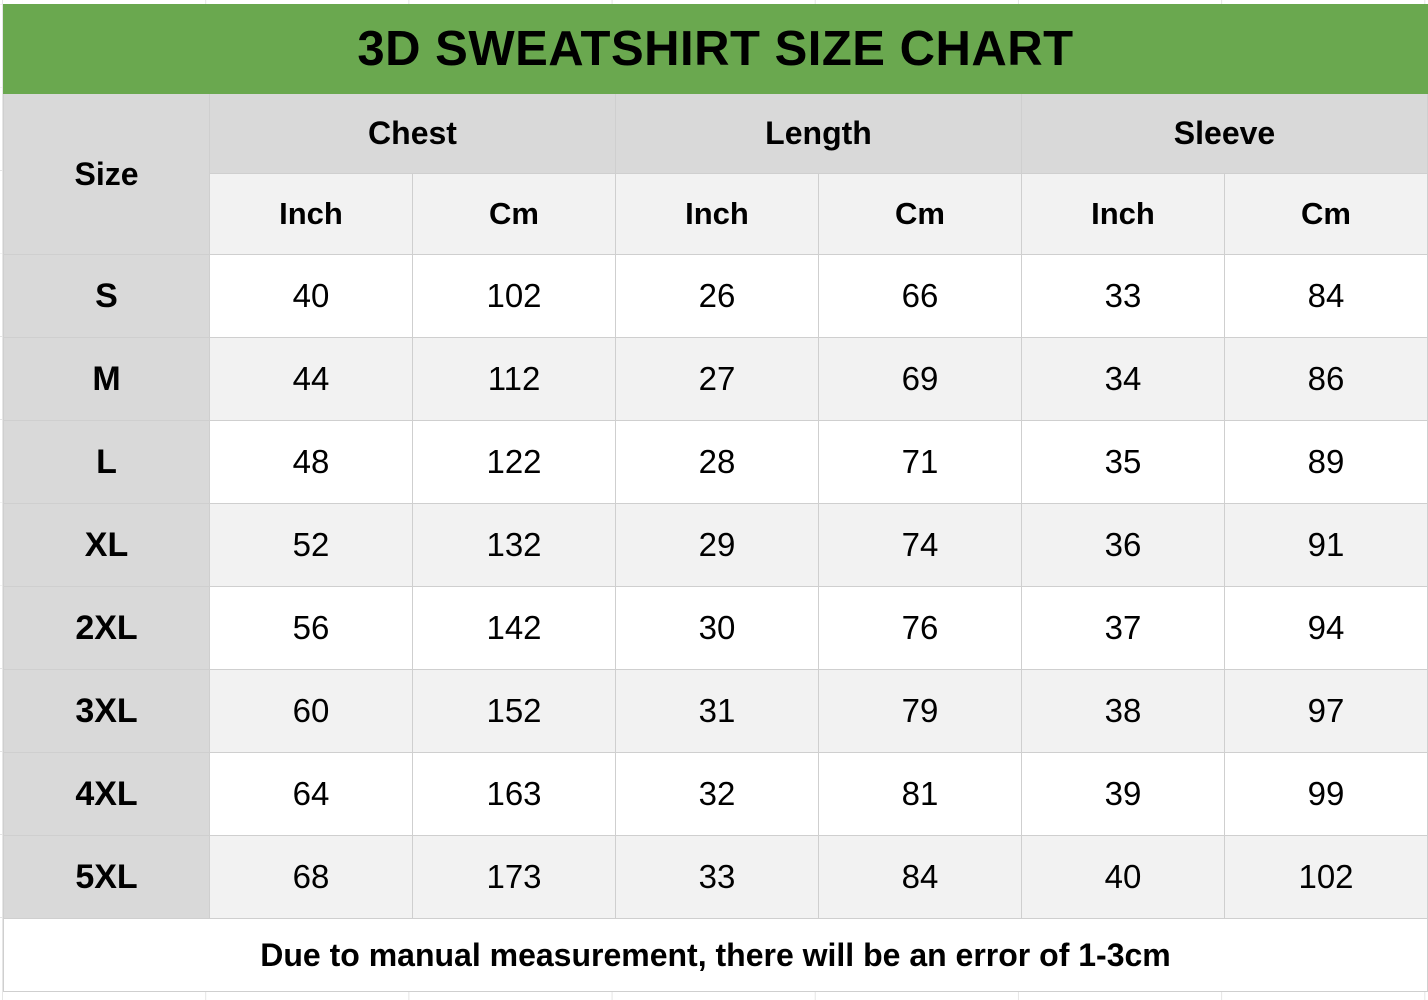 The height and width of the screenshot is (1000, 1428). I want to click on cell-sleeve-cm: 99, so click(1326, 794).